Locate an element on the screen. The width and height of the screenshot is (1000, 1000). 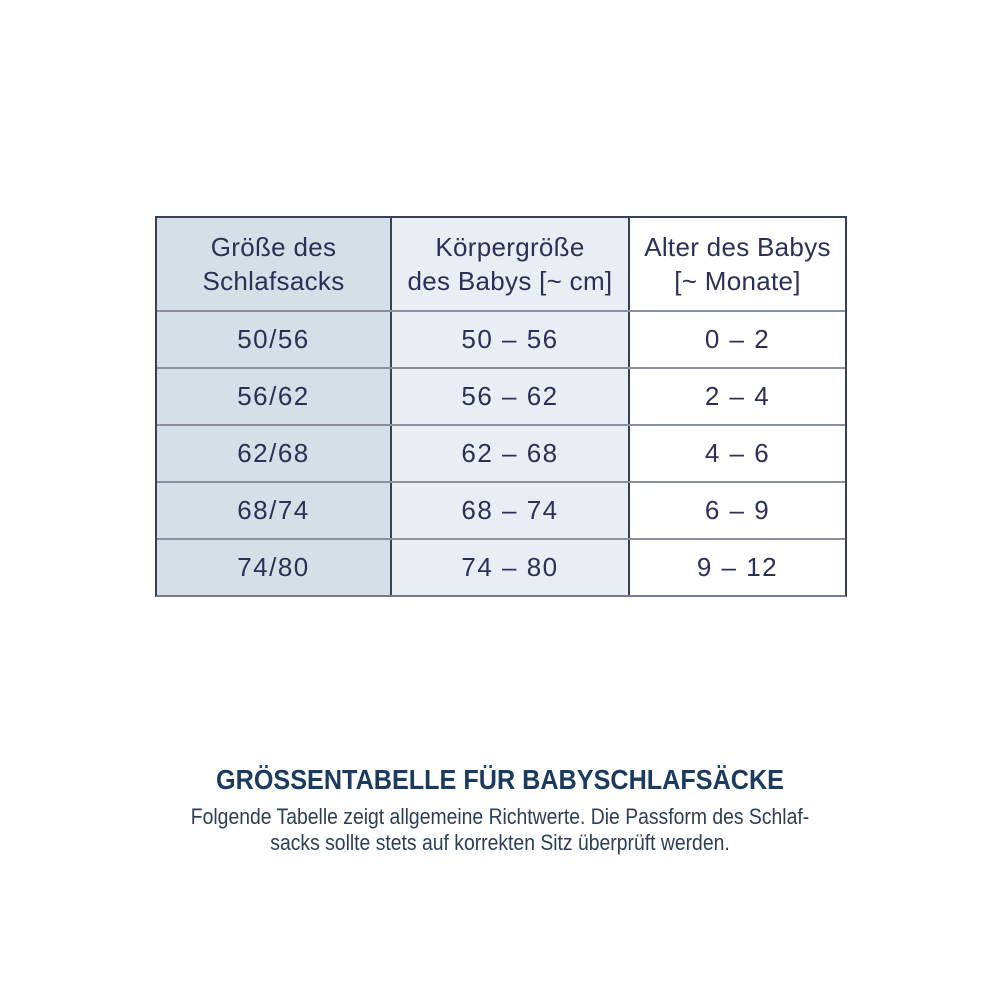
header-line: Größe des is located at coordinates (273, 247).